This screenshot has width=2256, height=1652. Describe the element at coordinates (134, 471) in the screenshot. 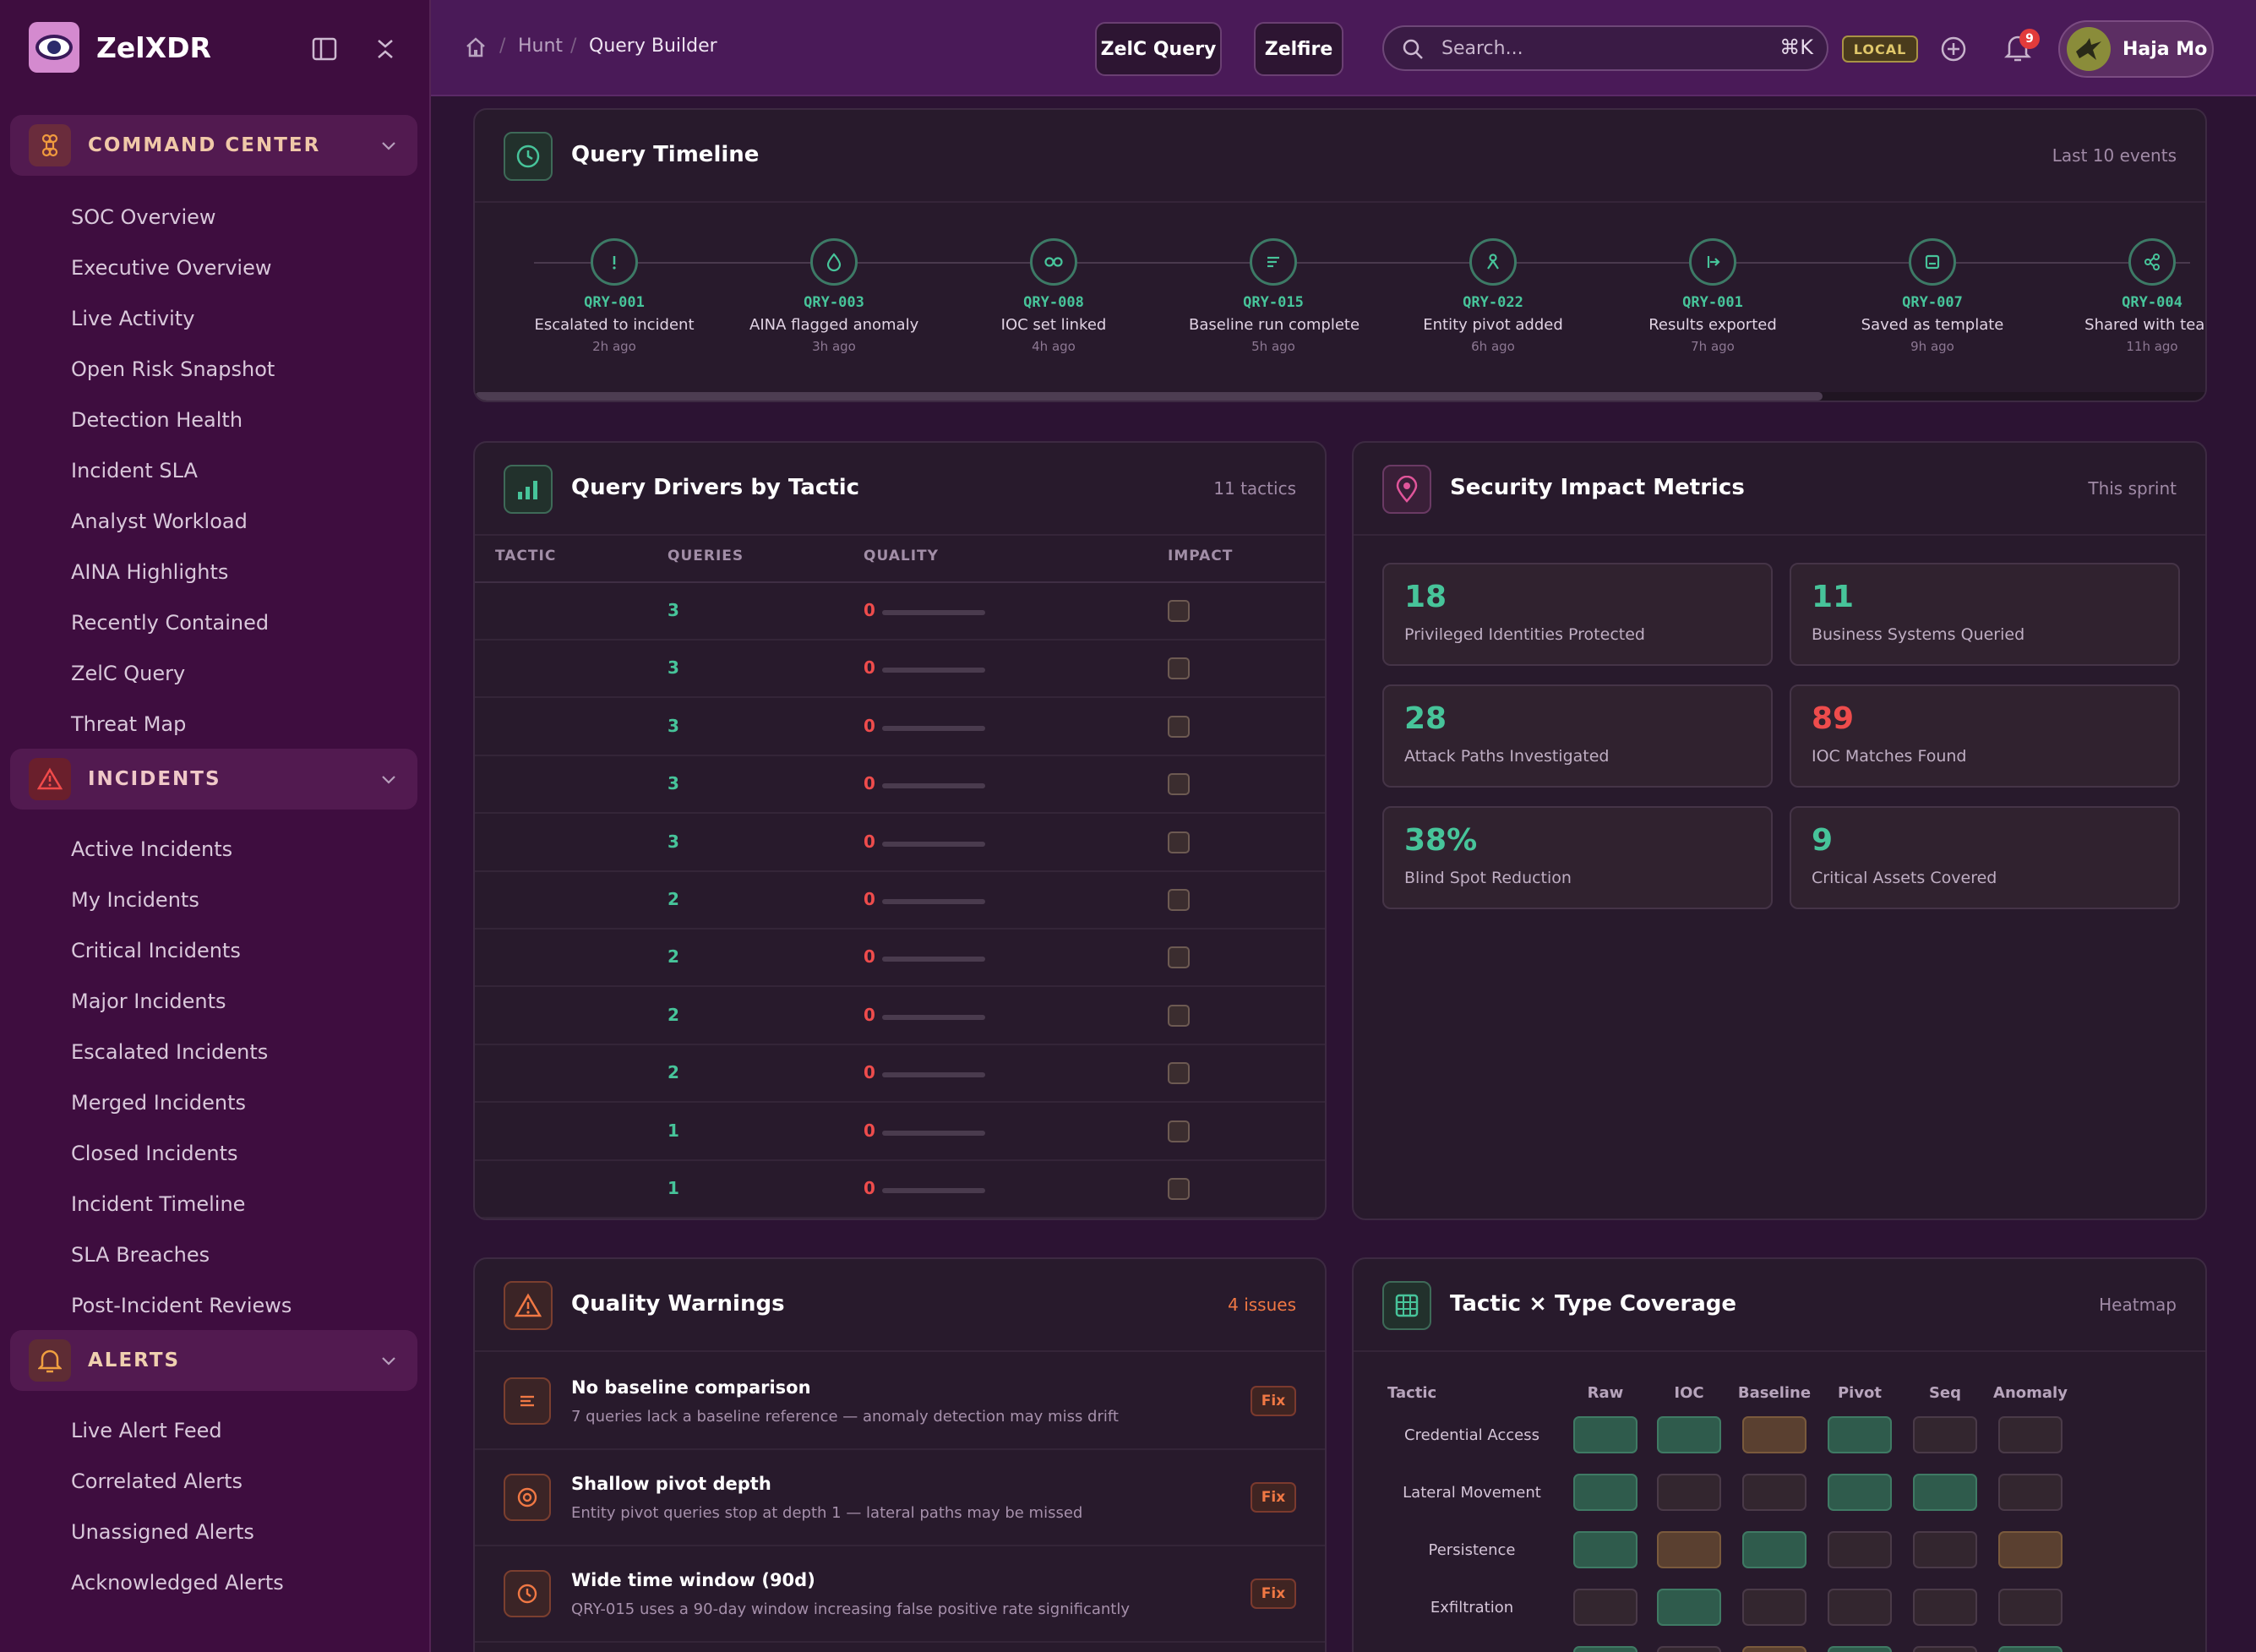

I see `sidebar-item: Incident SLA` at that location.